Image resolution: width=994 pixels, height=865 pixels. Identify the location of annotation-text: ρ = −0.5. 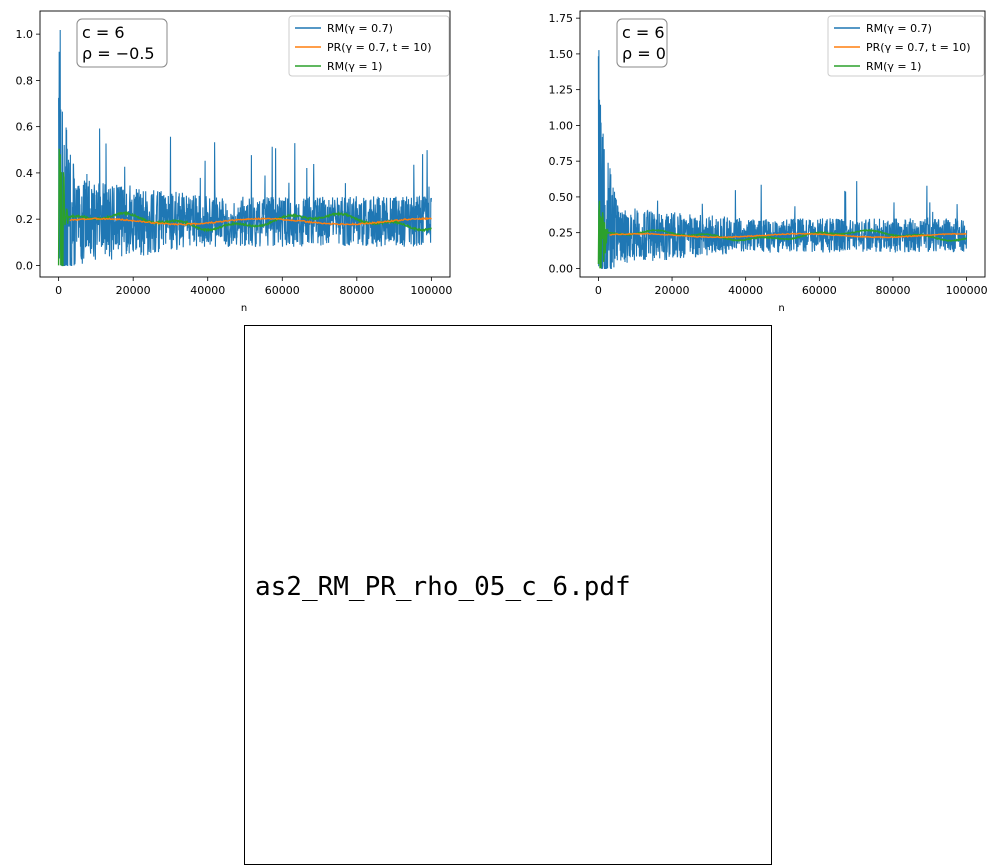
(118, 53).